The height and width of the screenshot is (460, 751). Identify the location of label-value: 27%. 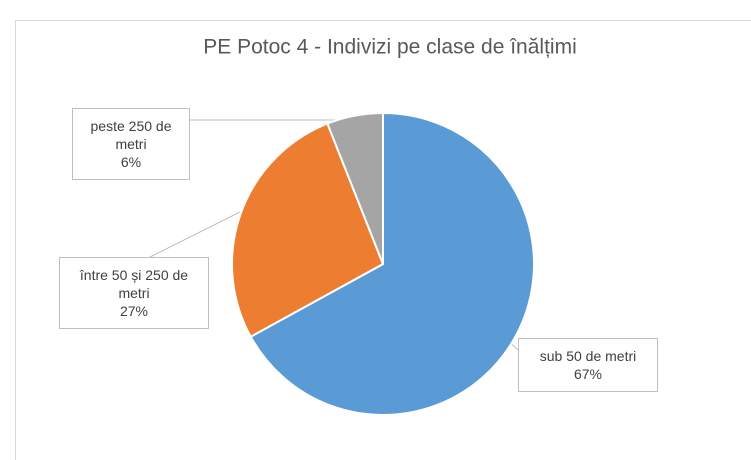
(134, 311).